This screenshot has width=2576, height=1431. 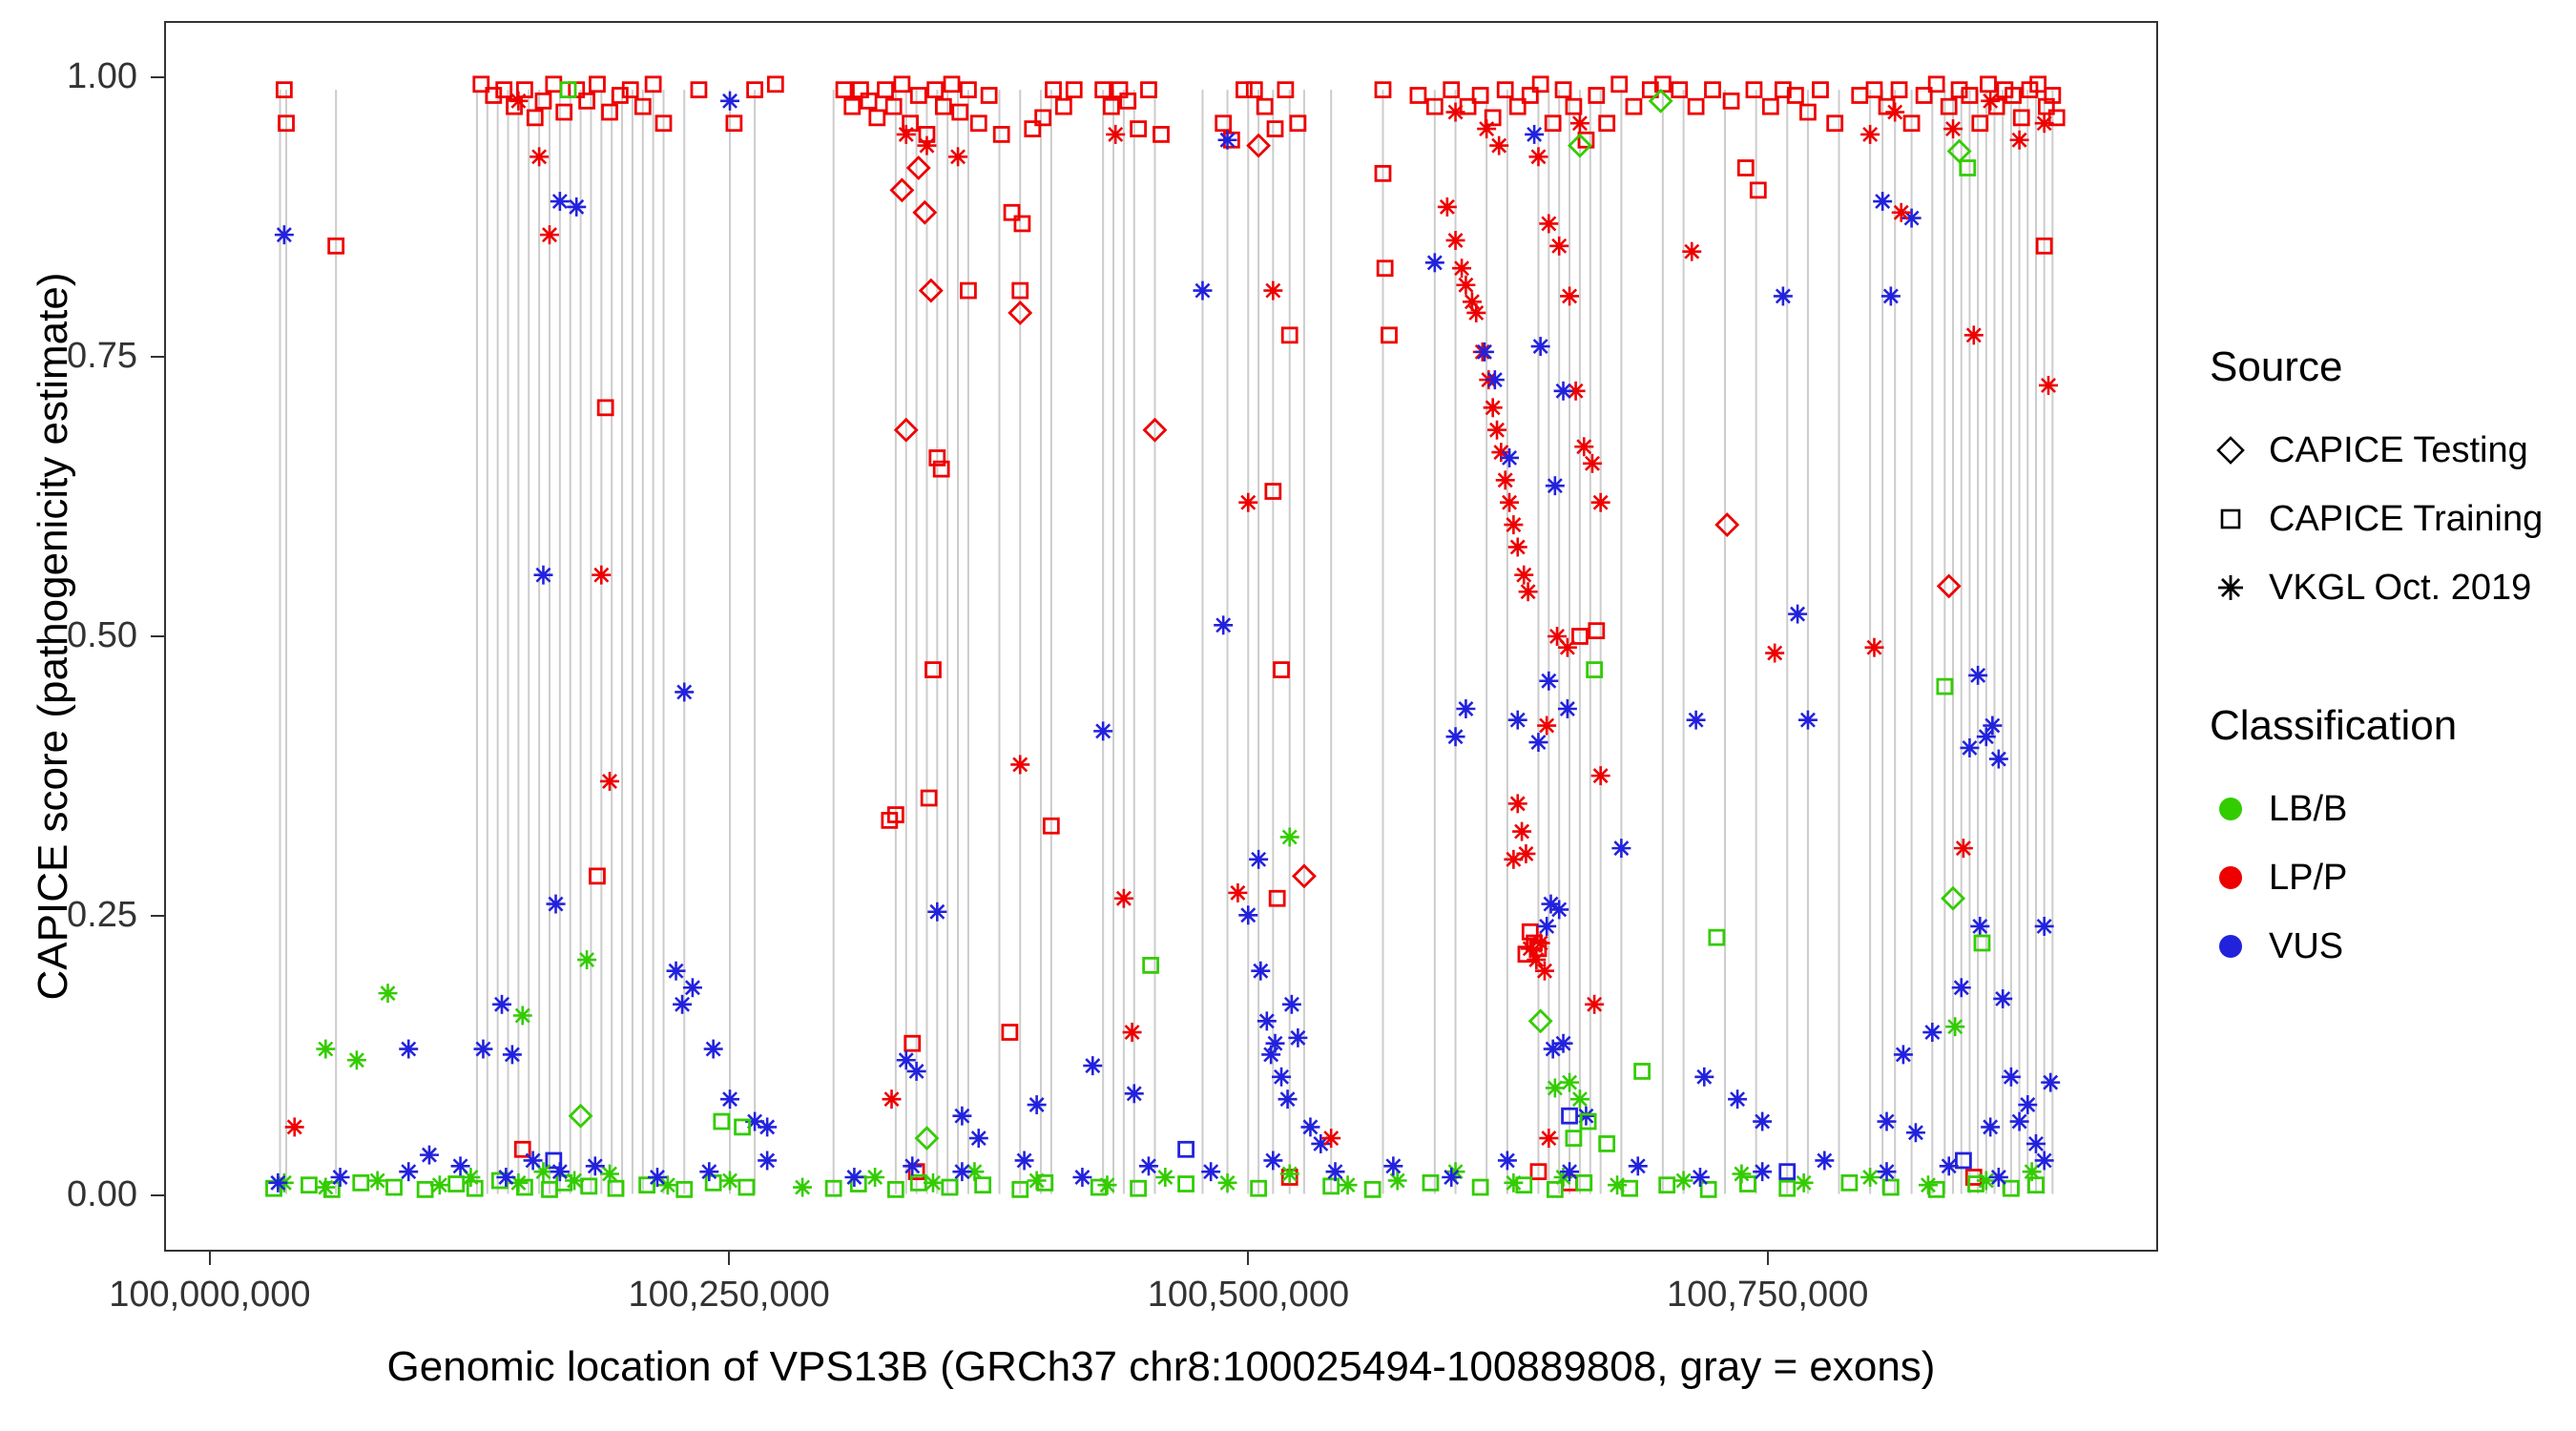 What do you see at coordinates (1248, 1295) in the screenshot?
I see `x-tick-label: 100,500,000` at bounding box center [1248, 1295].